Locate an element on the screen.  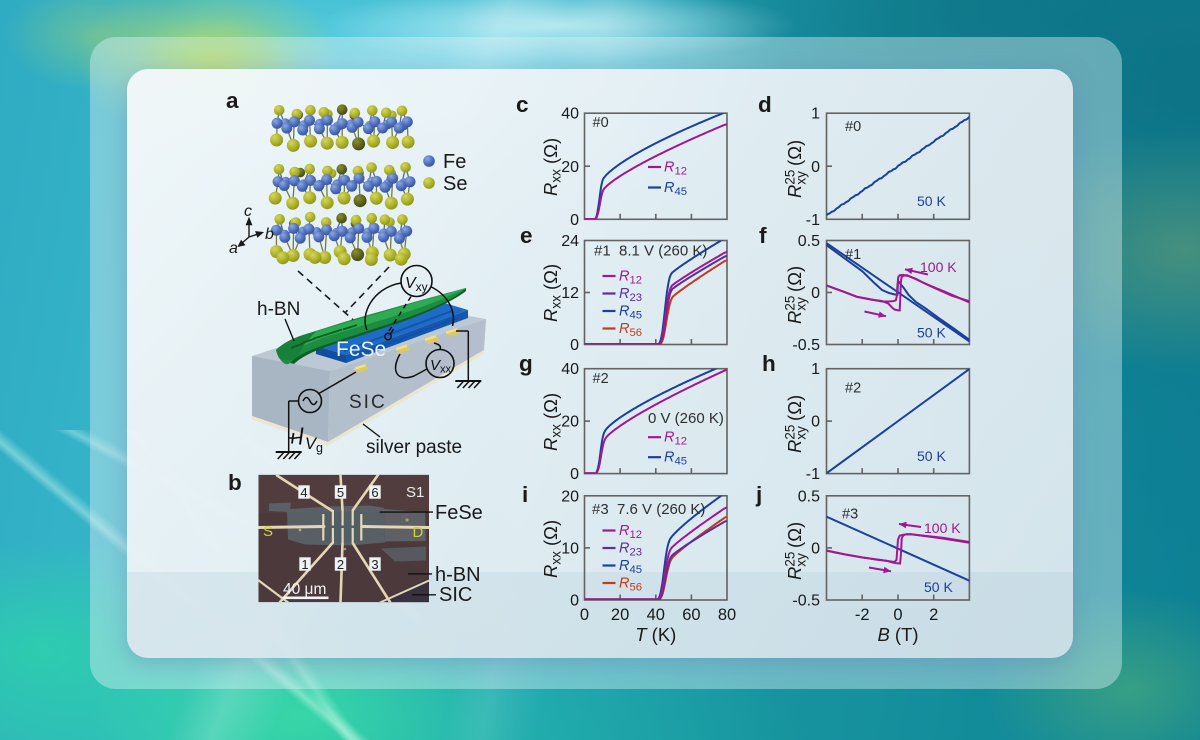
svg-text: i is located at coordinates (525, 494).